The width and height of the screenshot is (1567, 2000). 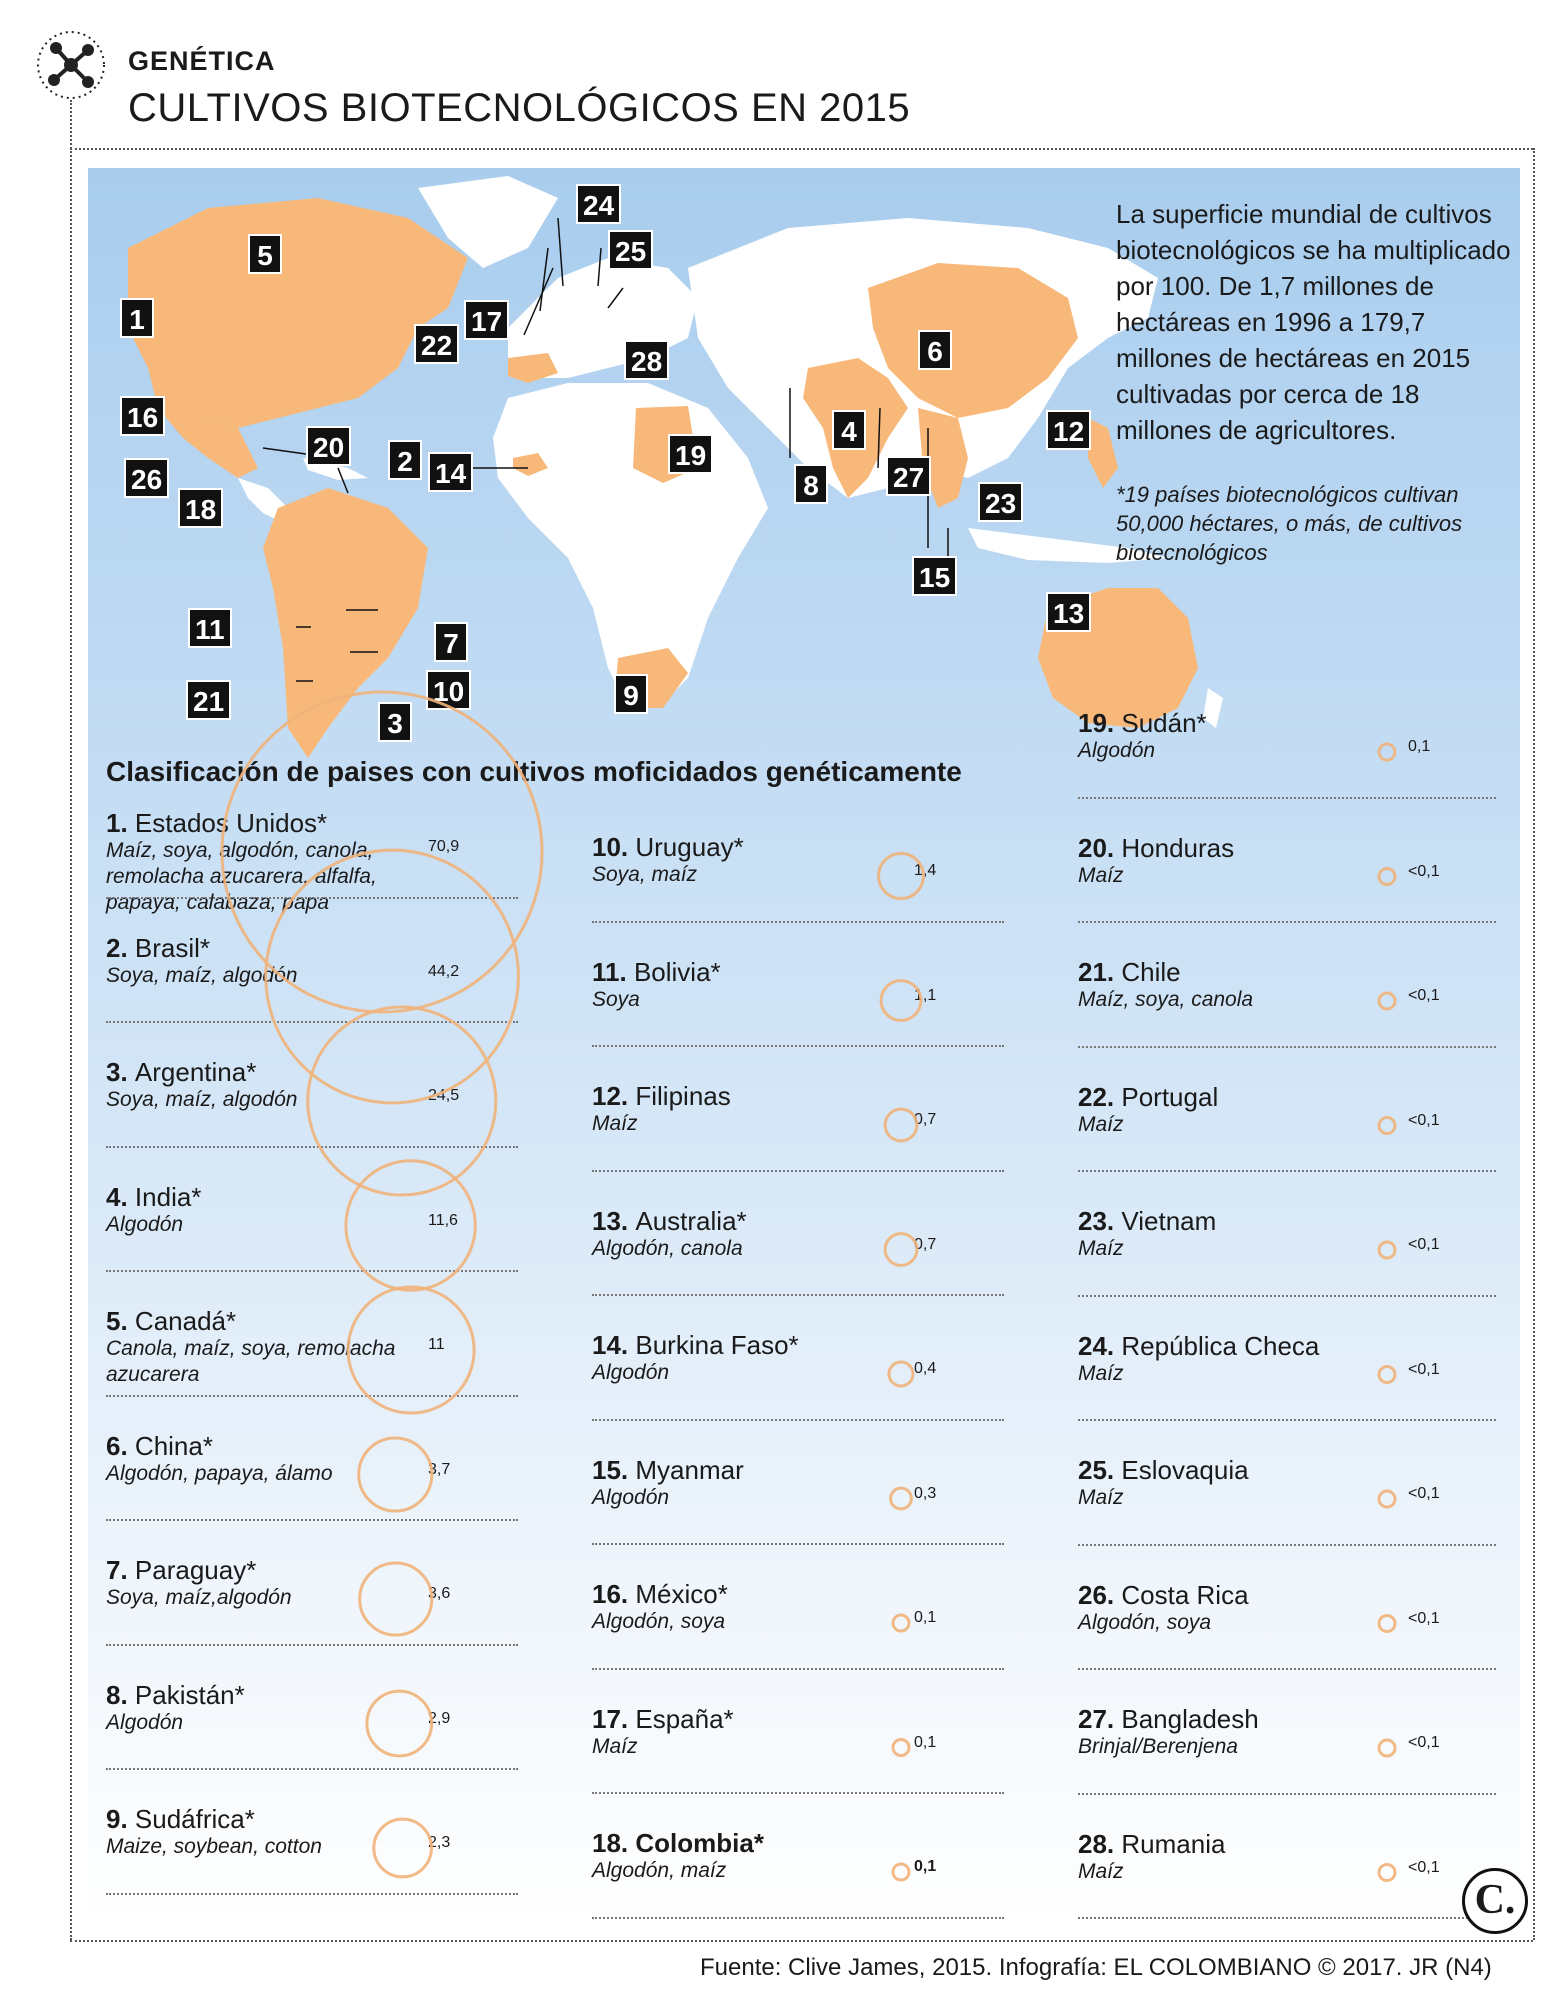 I want to click on country-name: 9. Sudáfrica*, so click(x=316, y=1819).